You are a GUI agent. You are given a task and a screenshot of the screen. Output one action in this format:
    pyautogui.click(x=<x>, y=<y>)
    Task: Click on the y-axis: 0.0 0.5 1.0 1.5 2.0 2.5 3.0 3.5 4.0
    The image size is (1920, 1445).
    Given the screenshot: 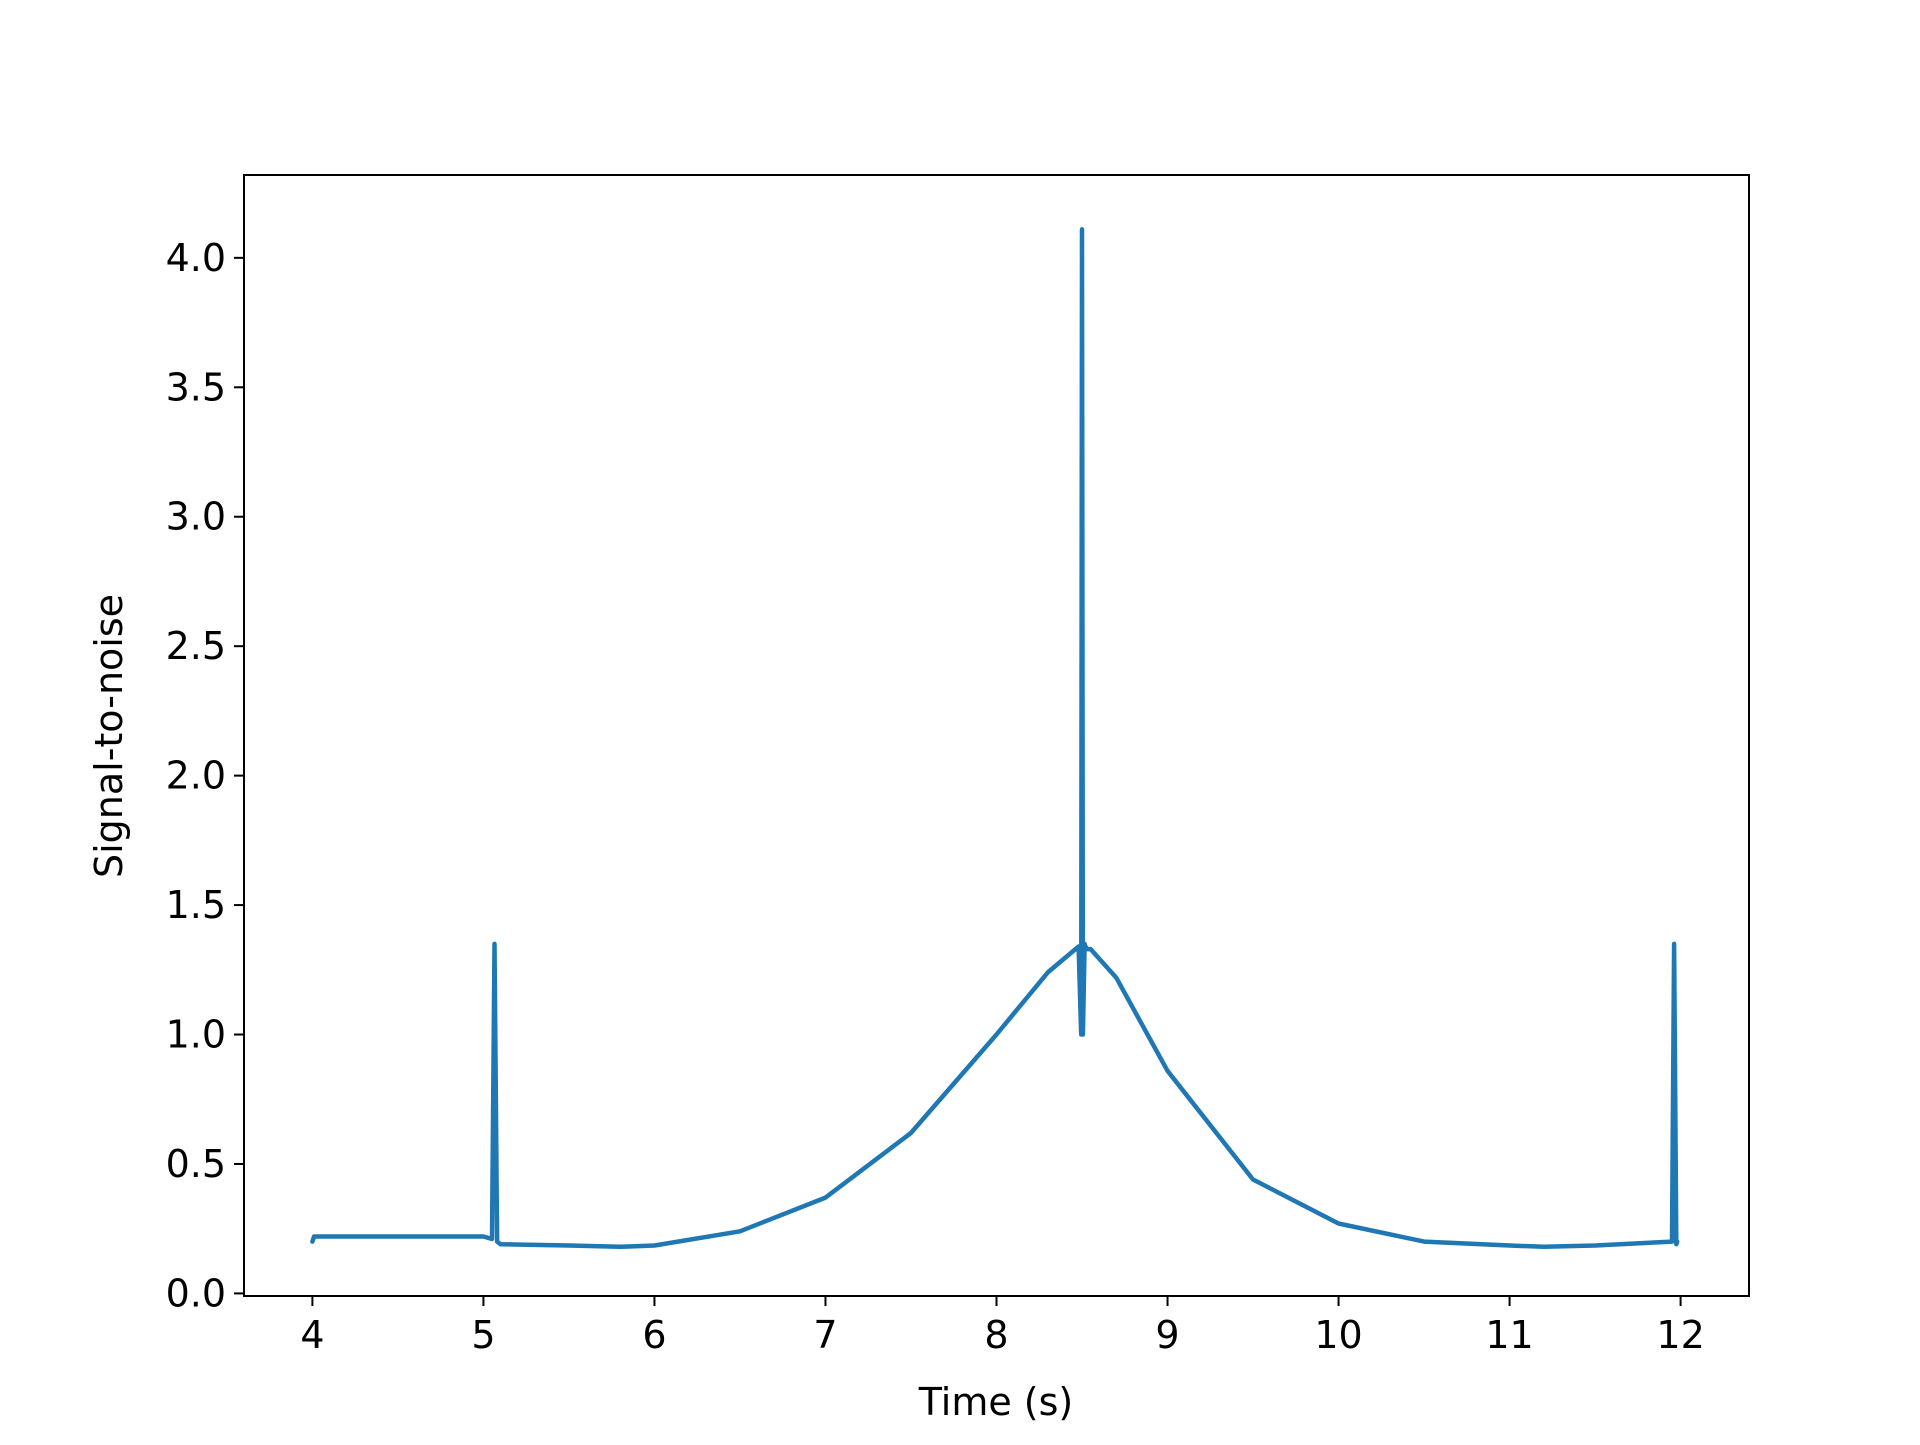 What is the action you would take?
    pyautogui.click(x=205, y=775)
    